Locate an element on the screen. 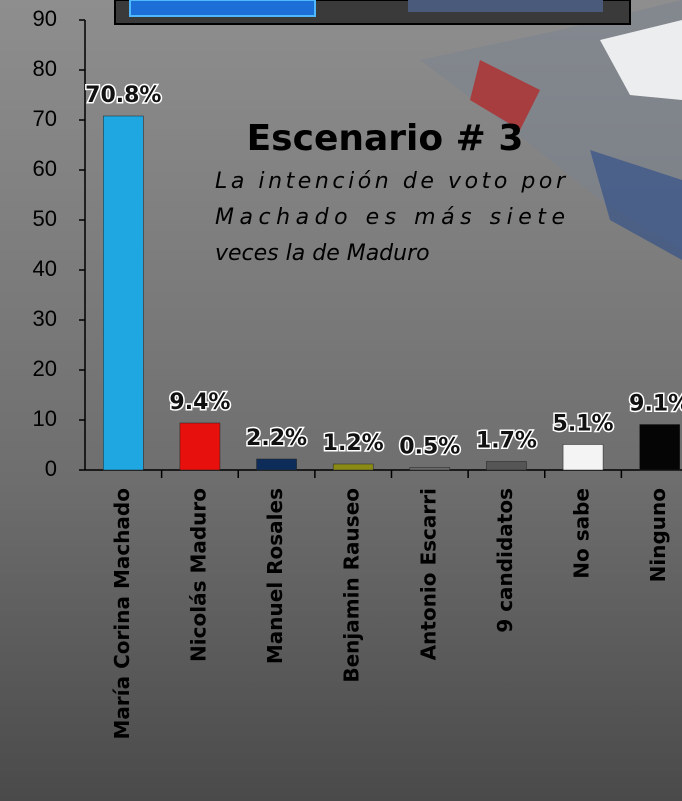 This screenshot has width=682, height=801. x-tick-label: Benjamin Rauseo is located at coordinates (352, 585).